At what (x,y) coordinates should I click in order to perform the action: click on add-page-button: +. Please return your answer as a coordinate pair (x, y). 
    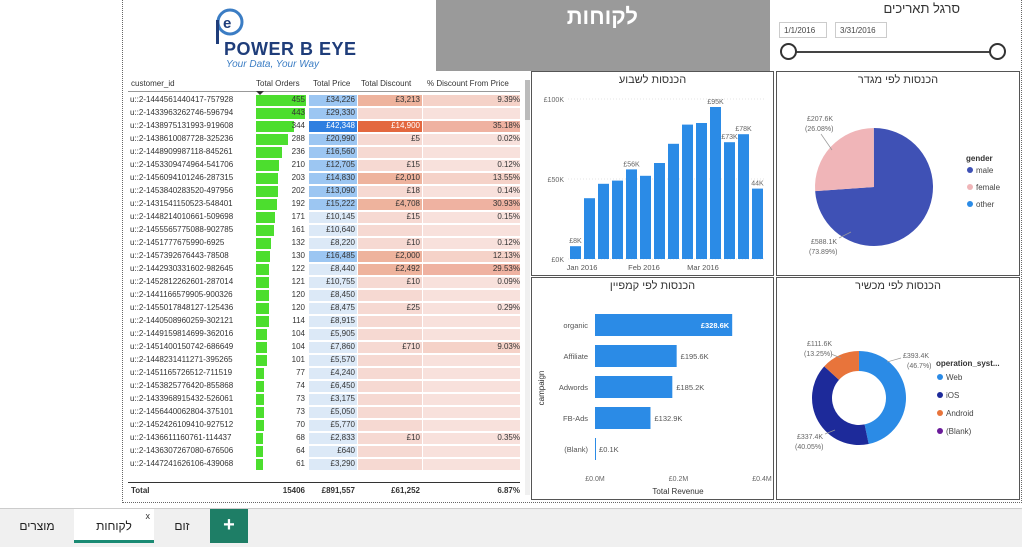
    Looking at the image, I should click on (229, 526).